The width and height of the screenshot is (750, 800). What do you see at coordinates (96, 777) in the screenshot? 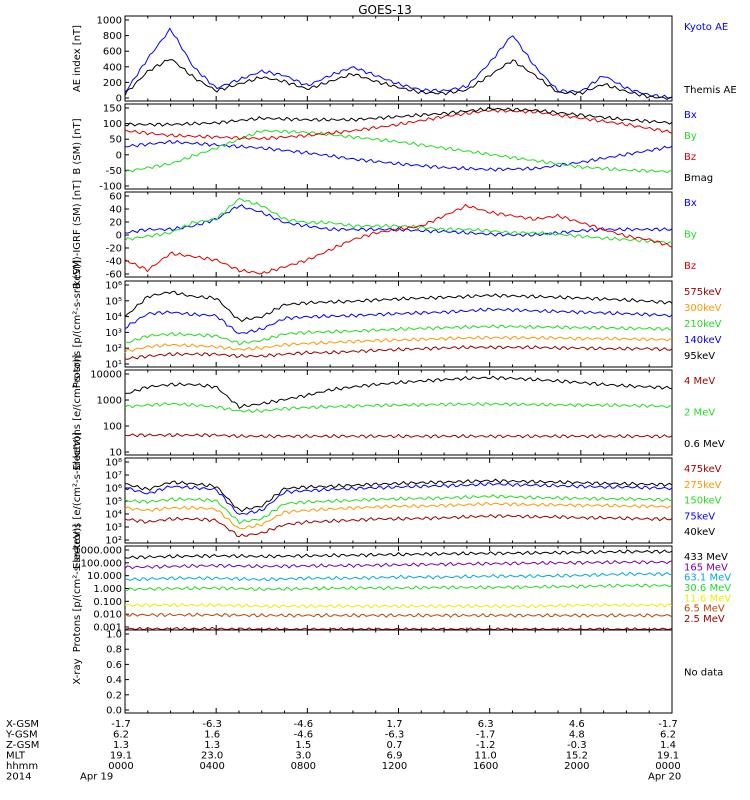
I see `orbit-value: Apr 19` at bounding box center [96, 777].